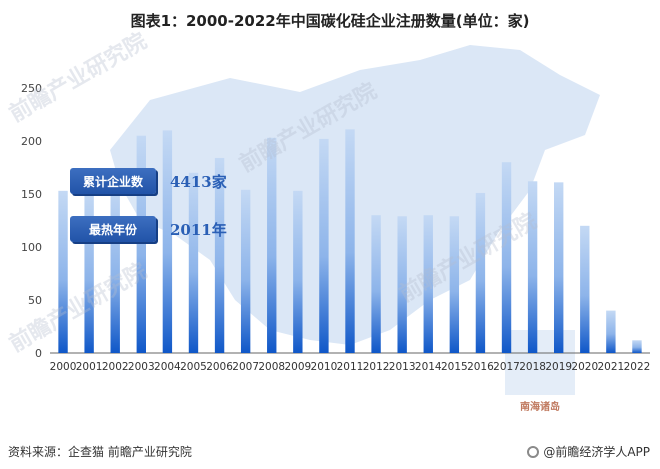  Describe the element at coordinates (454, 367) in the screenshot. I see `x-tick-label: 2015` at that location.